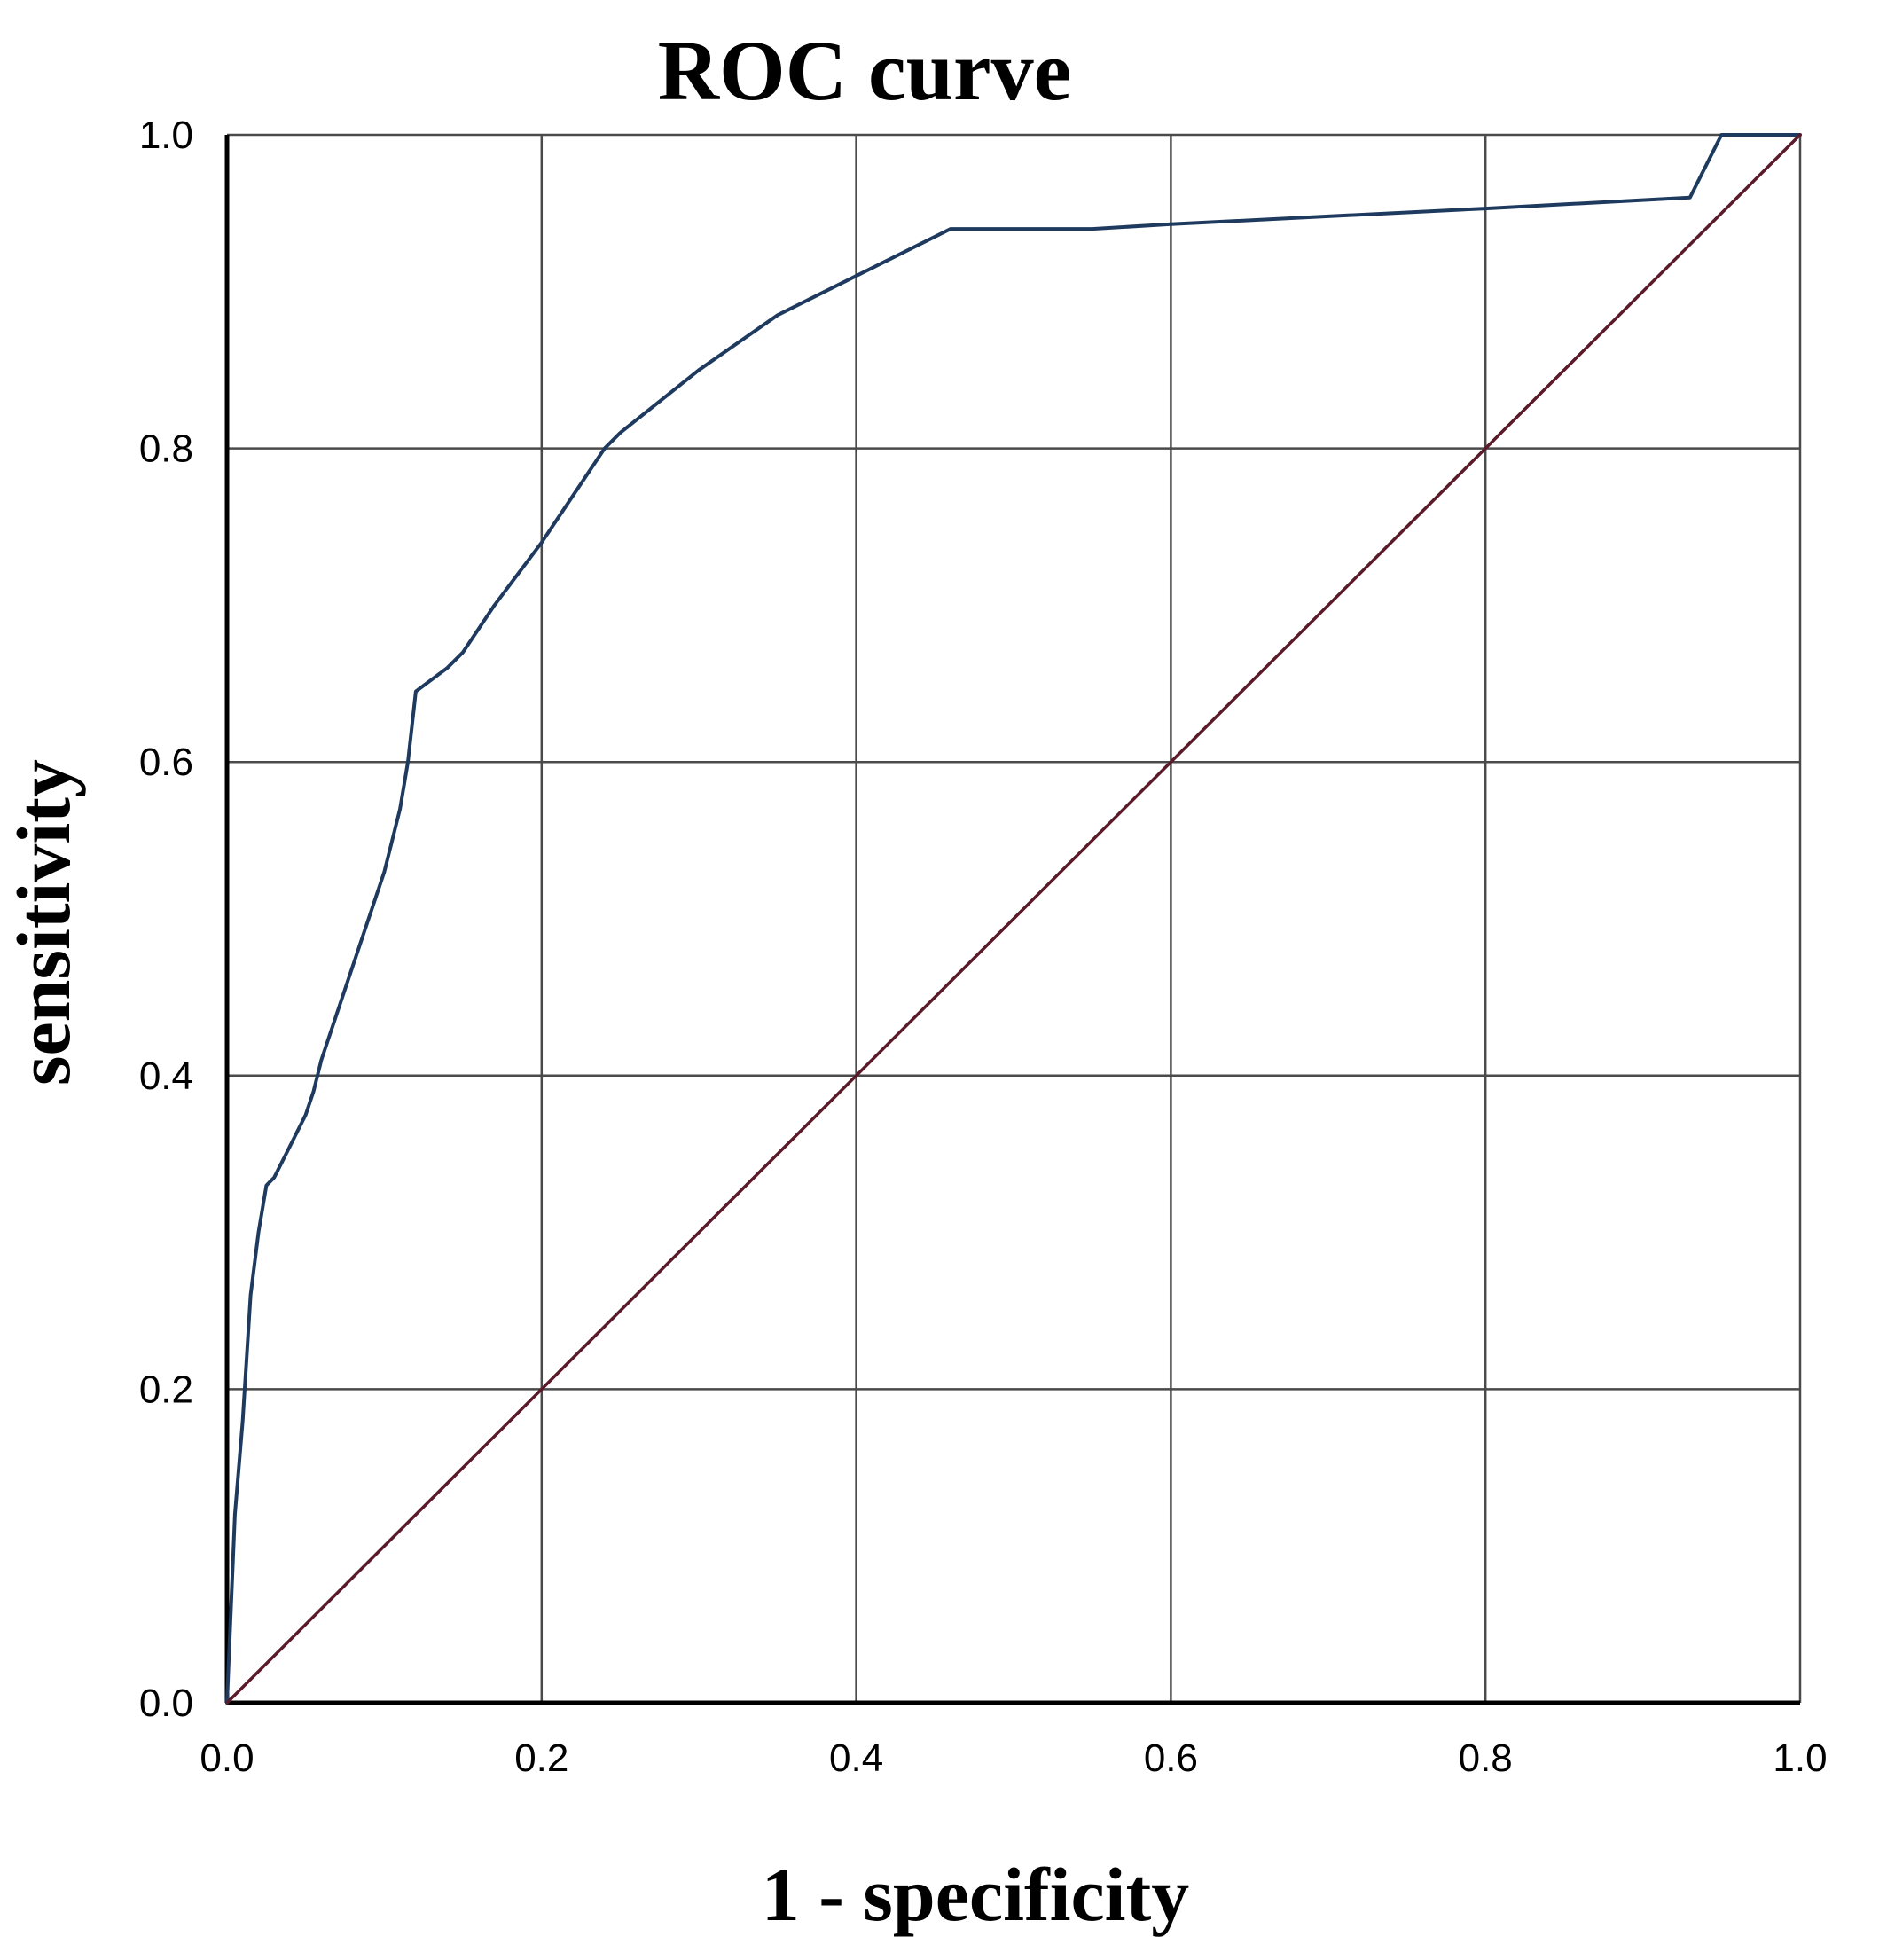 This screenshot has width=1887, height=1960. I want to click on x-tick-label: 0.8, so click(1486, 1758).